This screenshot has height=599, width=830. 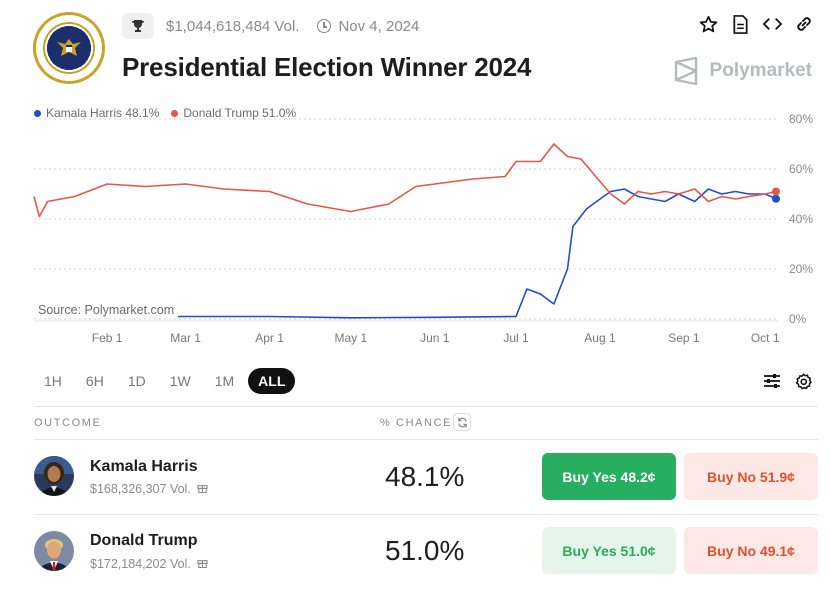 What do you see at coordinates (801, 169) in the screenshot?
I see `y-tick-label: 60%` at bounding box center [801, 169].